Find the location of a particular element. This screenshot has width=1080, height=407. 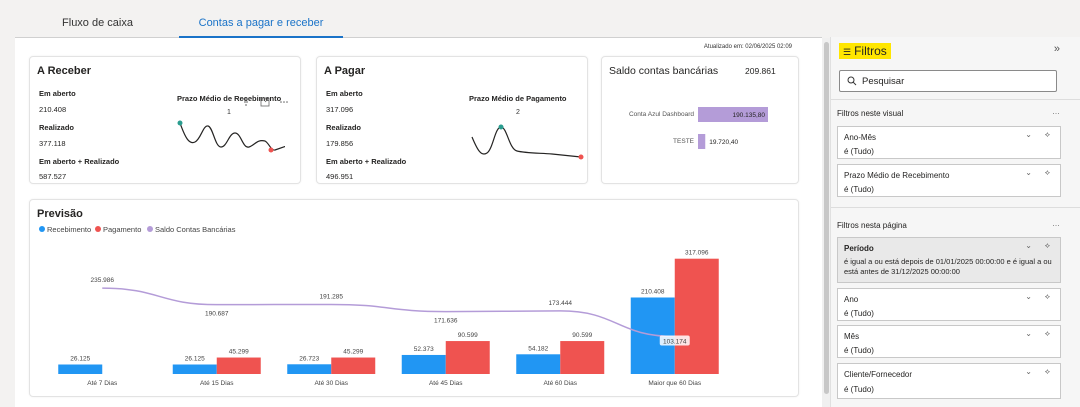

saldo-line-label-bg is located at coordinates (674, 340).